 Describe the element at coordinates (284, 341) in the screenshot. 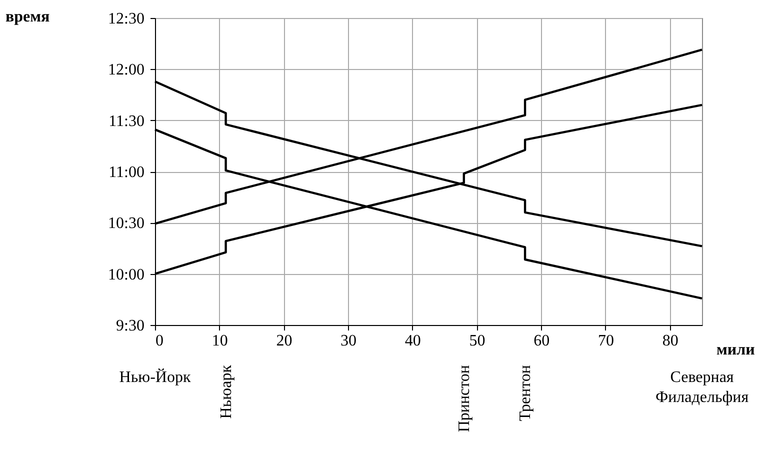

I see `x-tick-label: 20` at that location.